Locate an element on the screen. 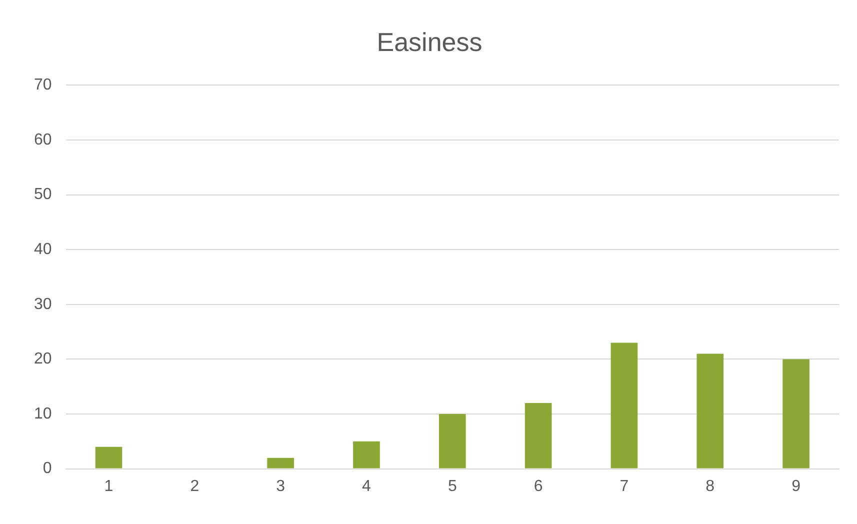 Image resolution: width=857 pixels, height=524 pixels. x-tick-label: 1 is located at coordinates (109, 486).